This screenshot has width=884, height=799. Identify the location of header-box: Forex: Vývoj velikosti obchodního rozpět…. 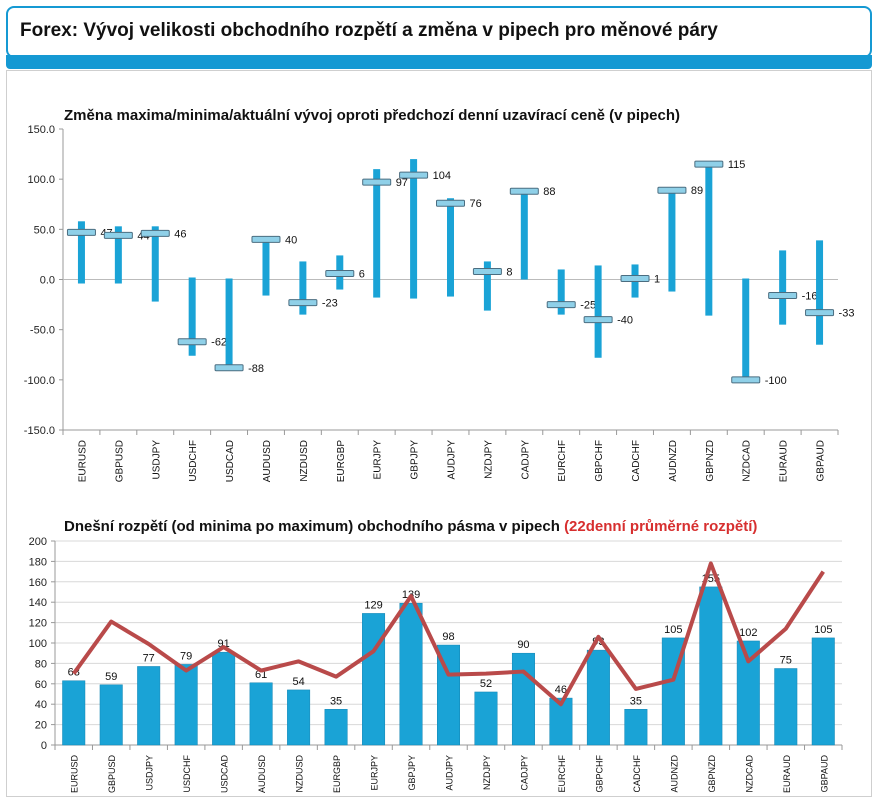
(439, 32).